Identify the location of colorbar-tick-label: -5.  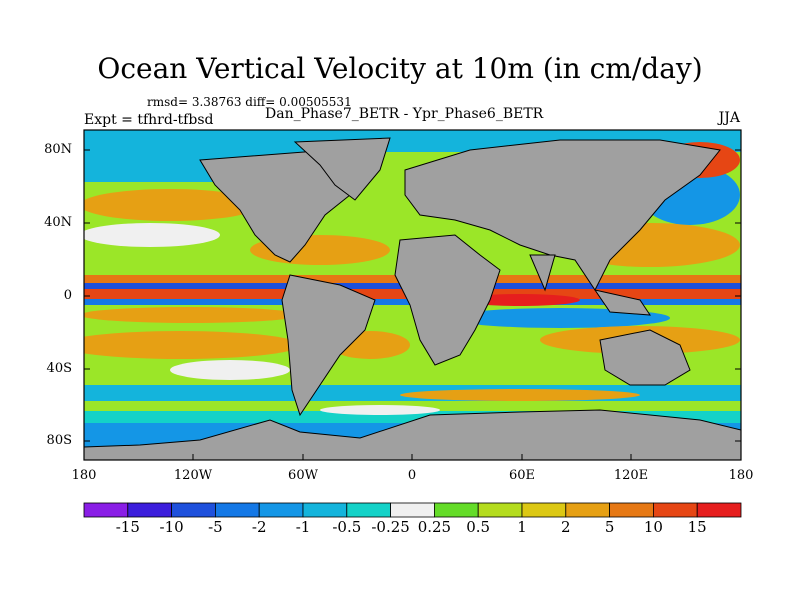
(215, 527).